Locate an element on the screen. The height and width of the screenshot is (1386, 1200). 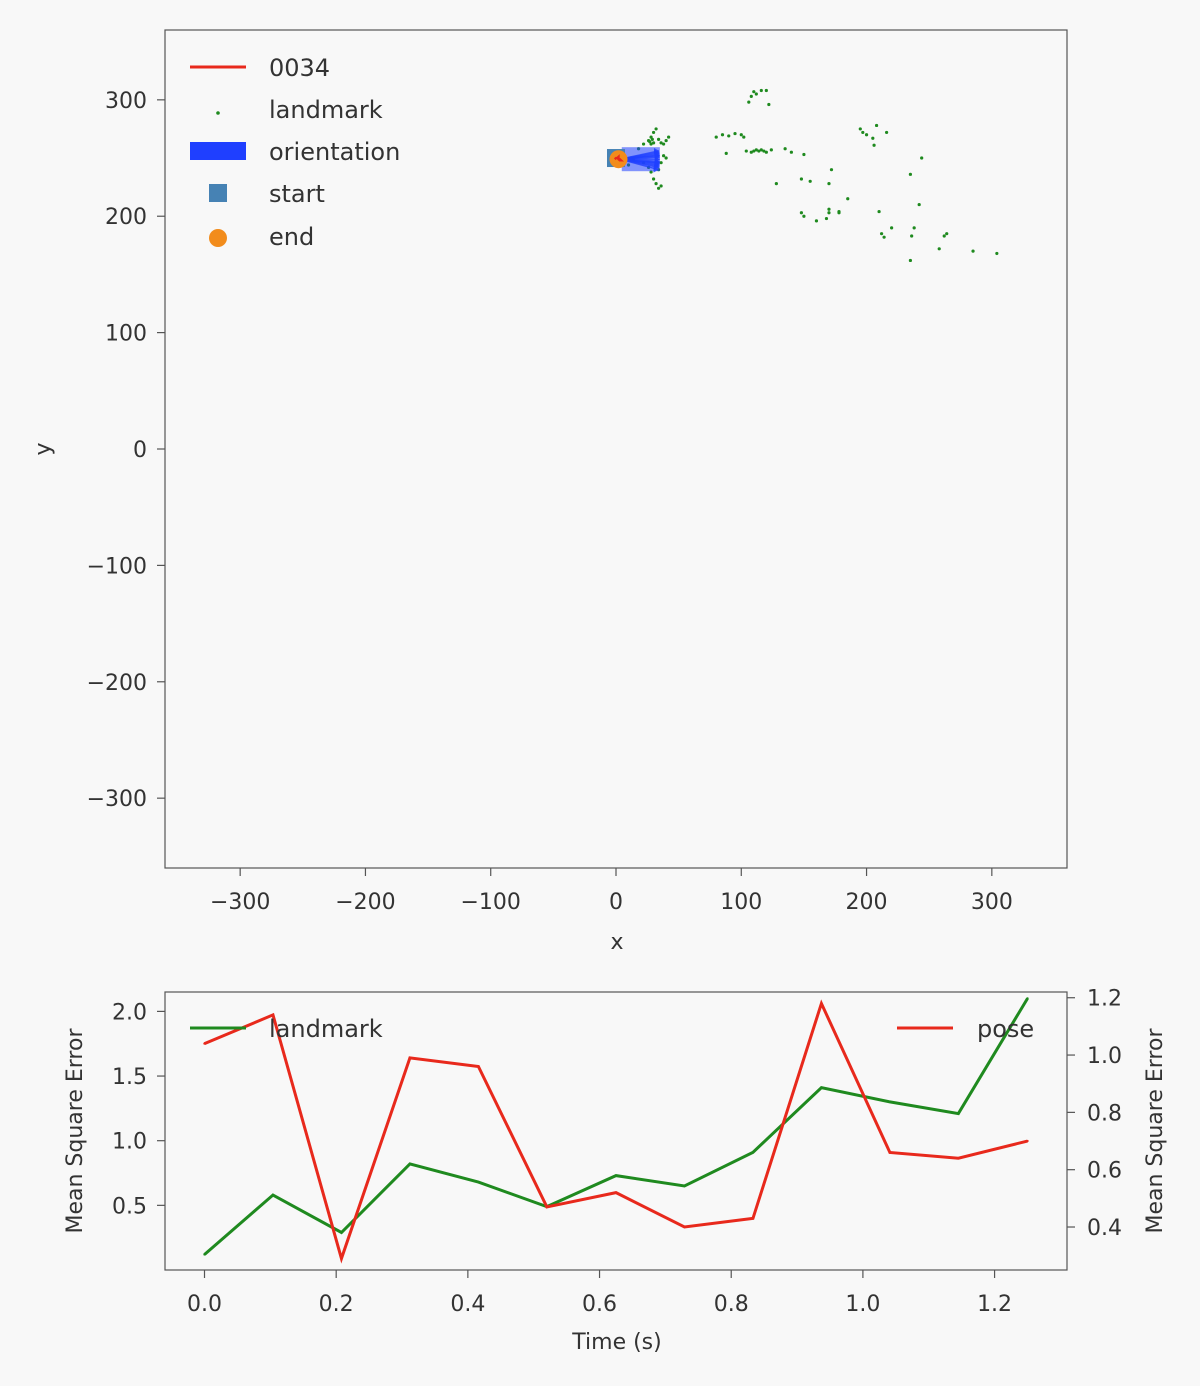
right-tick-label: 1.0 is located at coordinates (1104, 1056).